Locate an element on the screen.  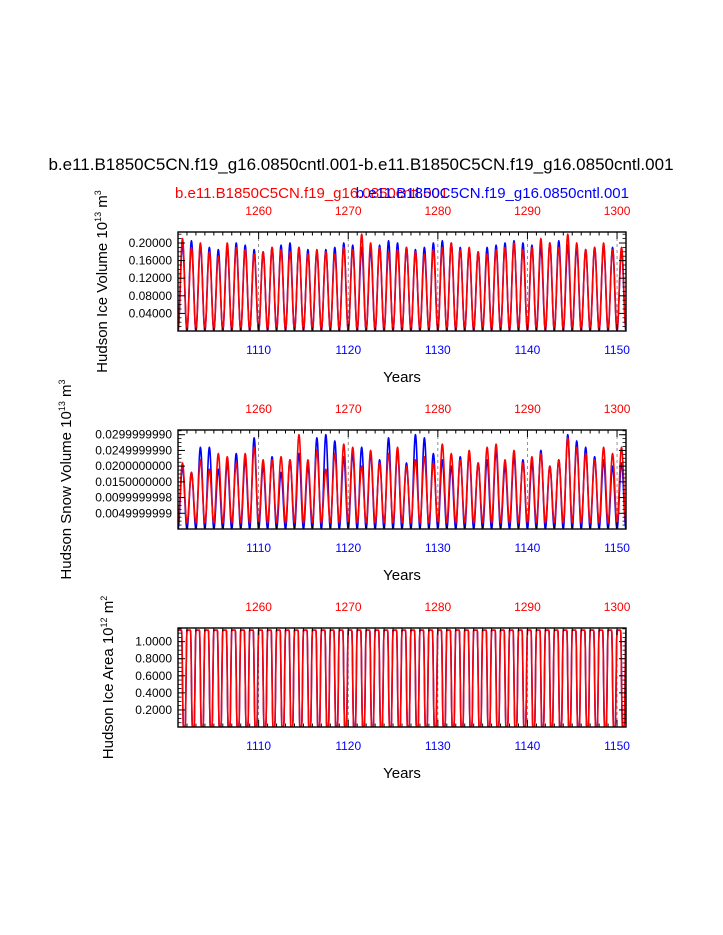
xtick-bottom-ice-area-1110: 1110 is located at coordinates (258, 746).